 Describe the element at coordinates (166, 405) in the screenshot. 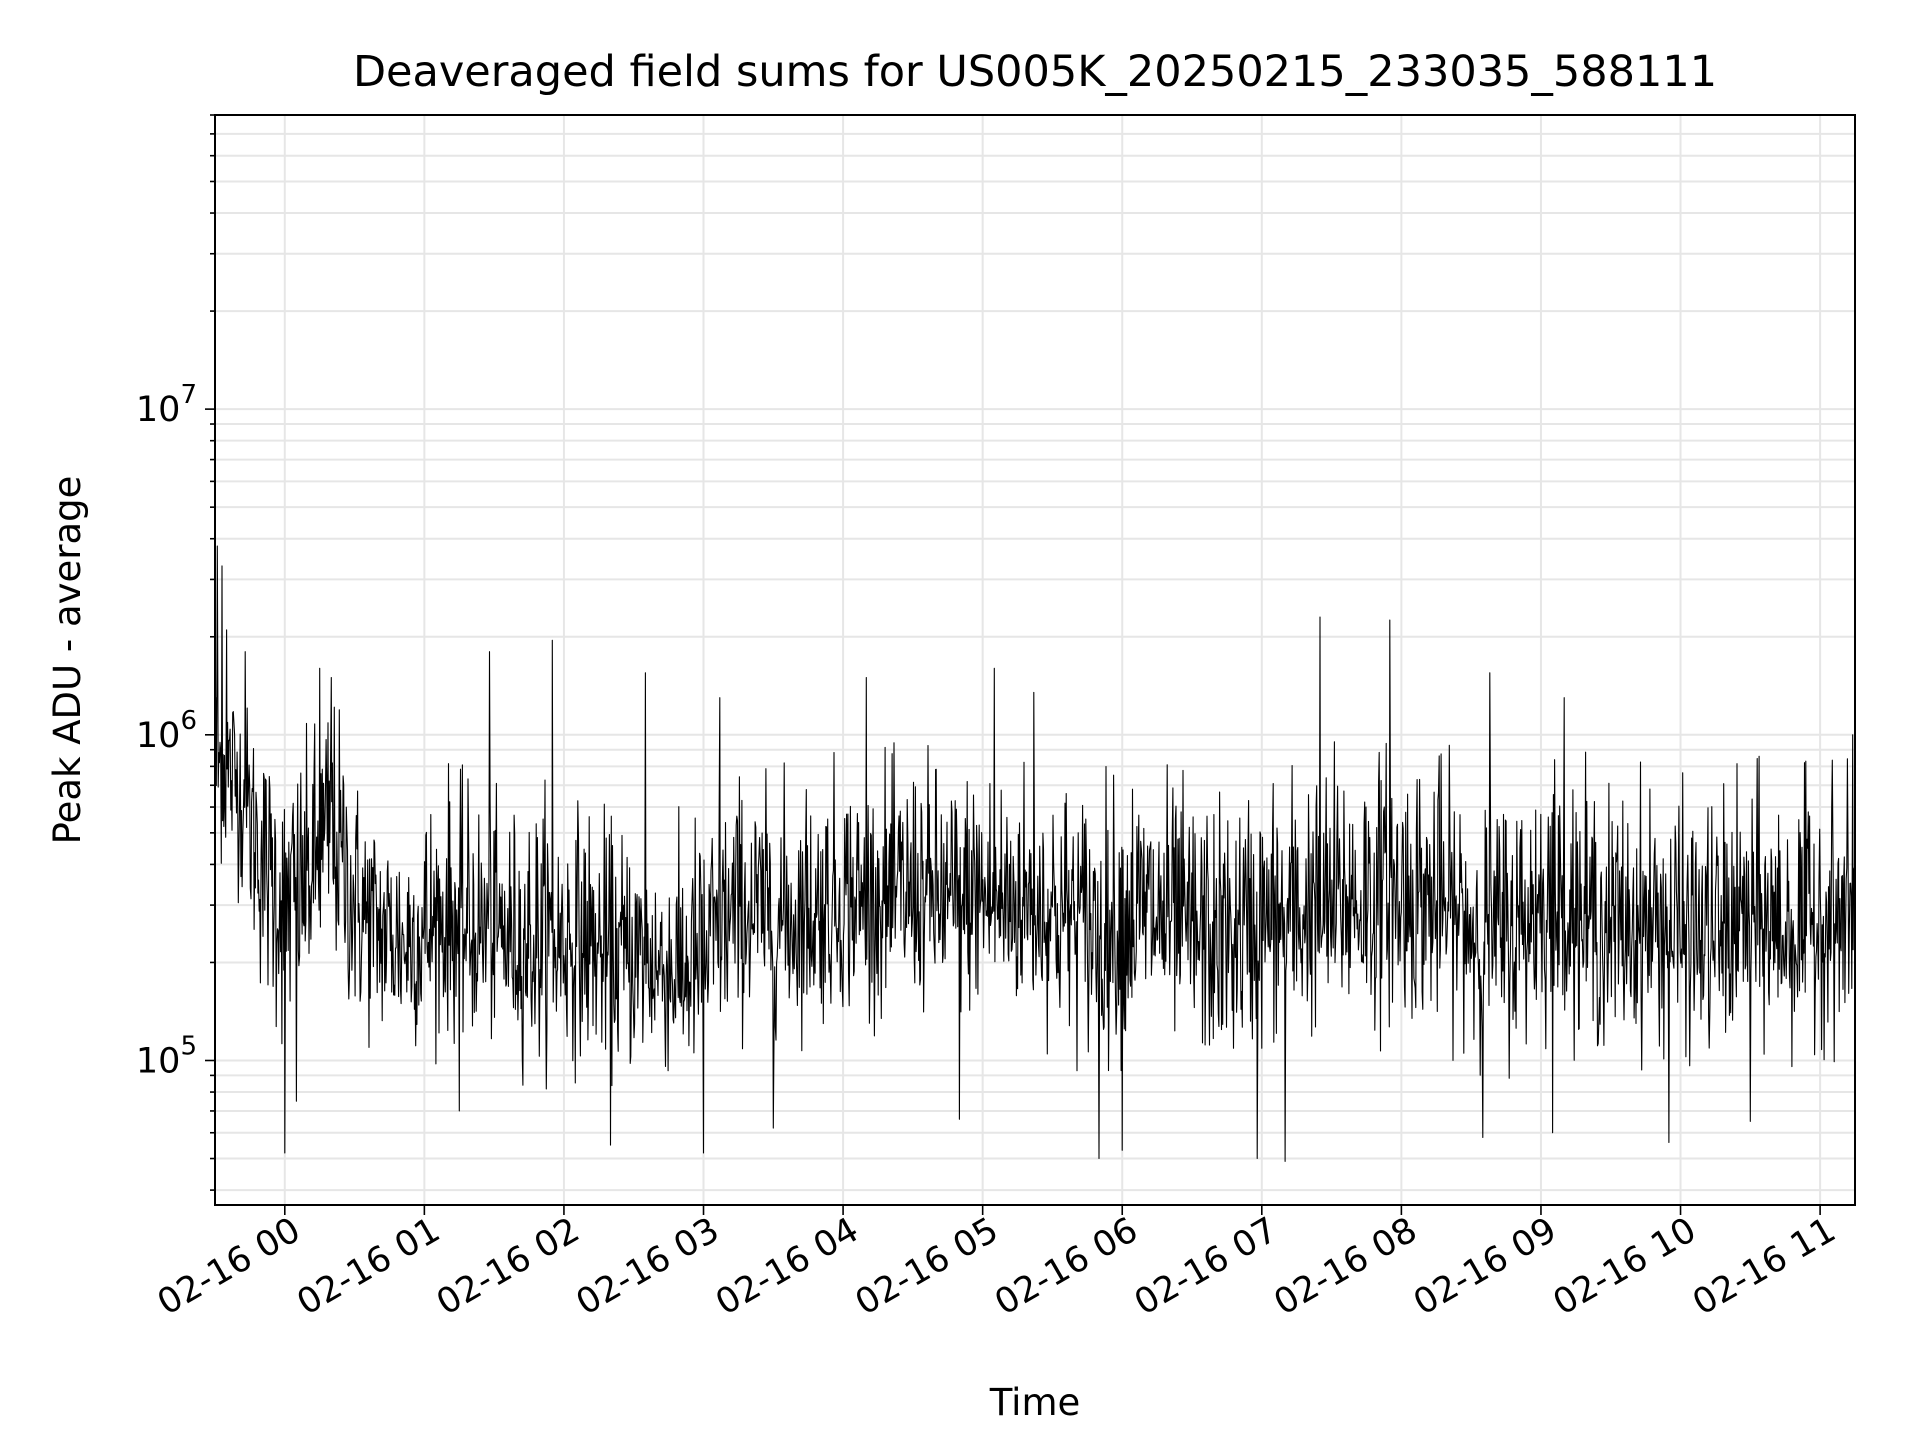

I see `y-tick-label: 10⁷` at that location.